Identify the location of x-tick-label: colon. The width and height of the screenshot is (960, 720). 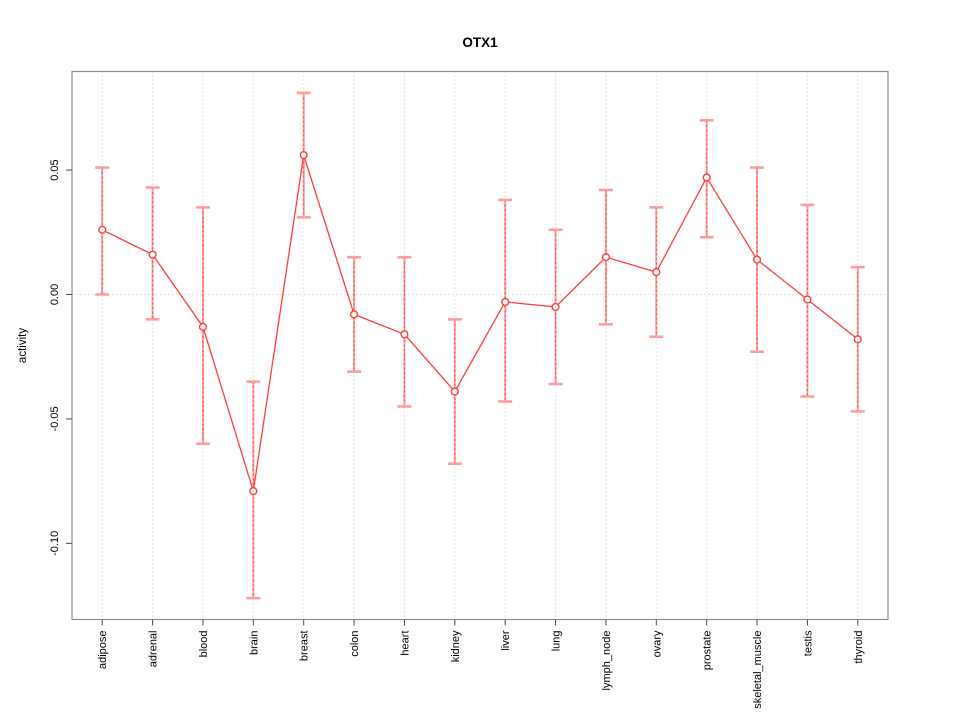
(355, 644).